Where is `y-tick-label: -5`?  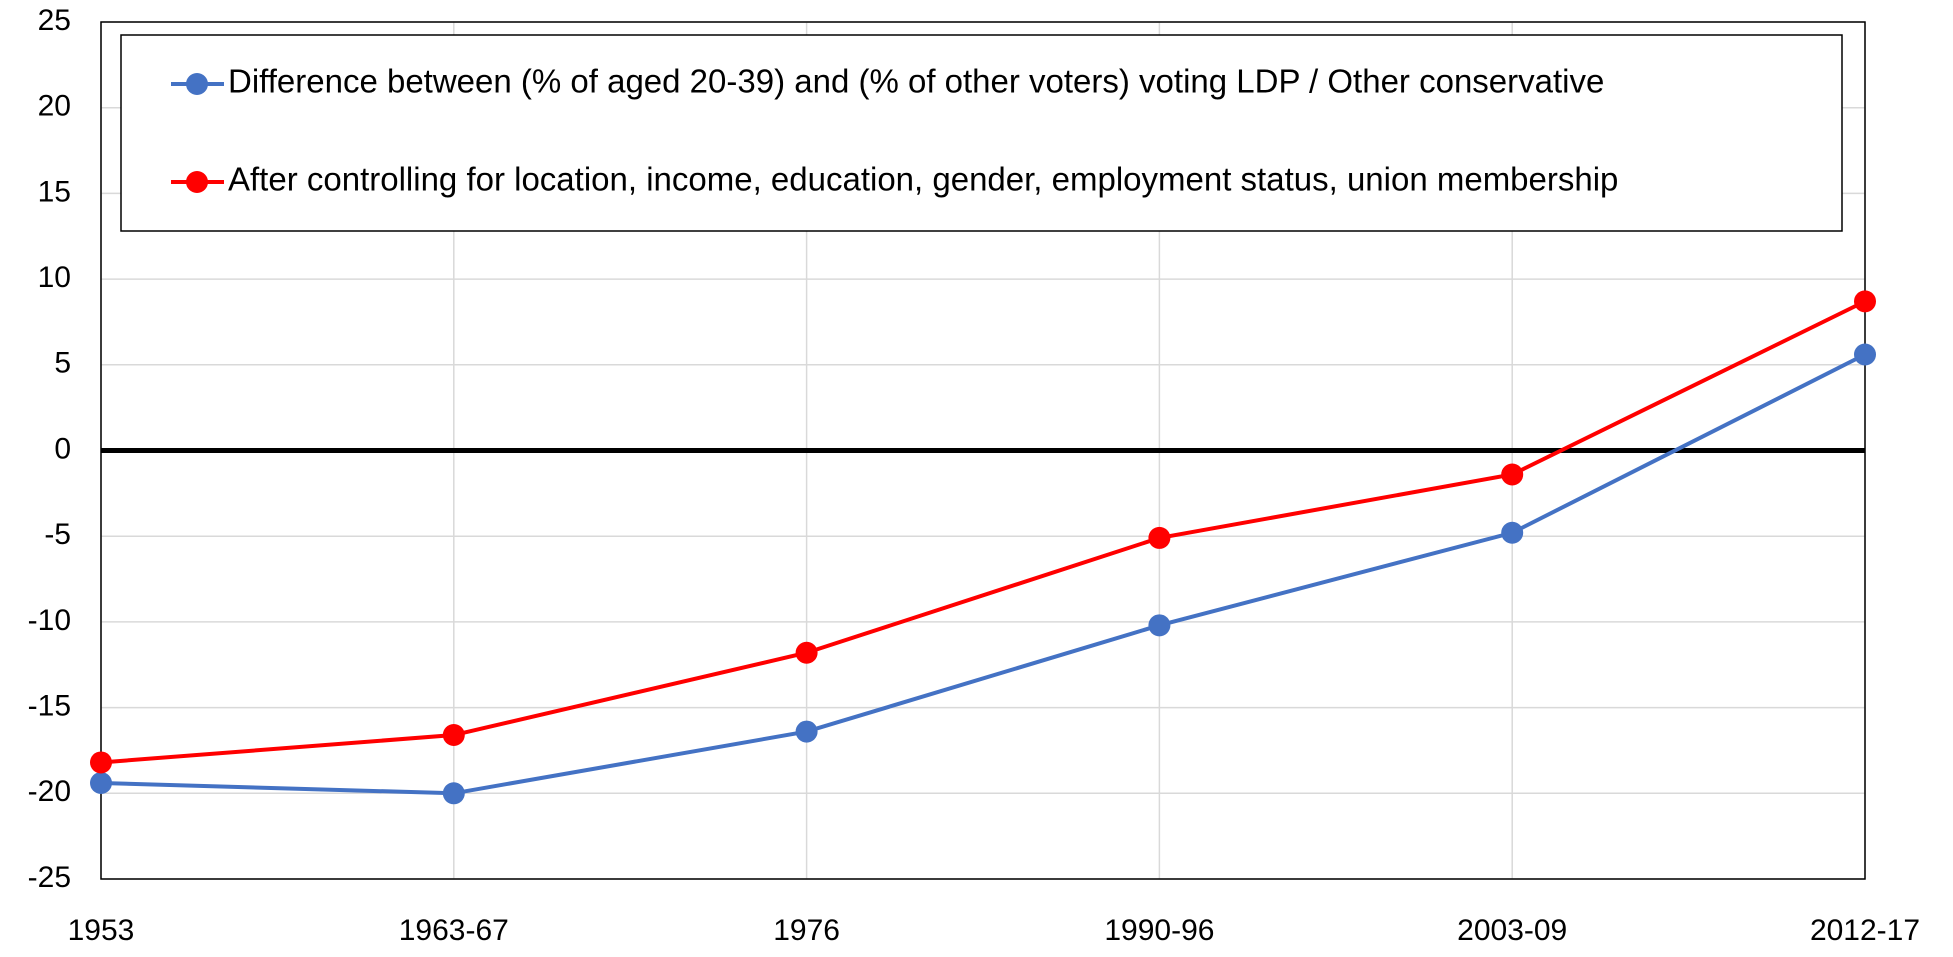 y-tick-label: -5 is located at coordinates (57, 534).